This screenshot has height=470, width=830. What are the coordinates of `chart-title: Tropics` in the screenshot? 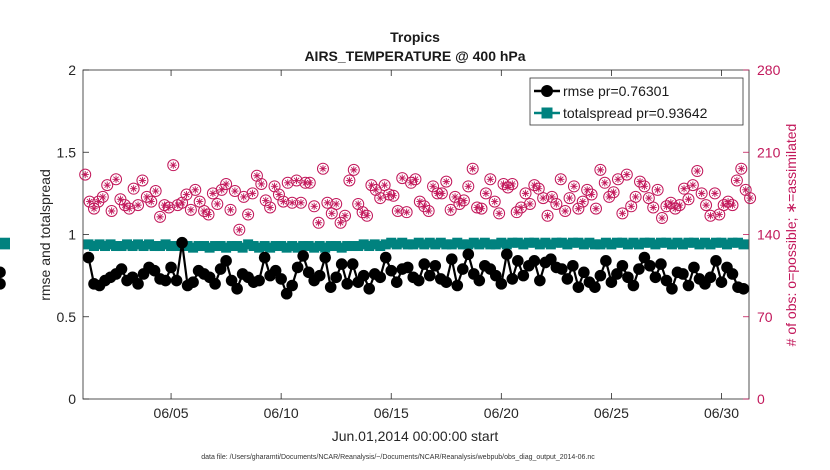 It's located at (415, 37).